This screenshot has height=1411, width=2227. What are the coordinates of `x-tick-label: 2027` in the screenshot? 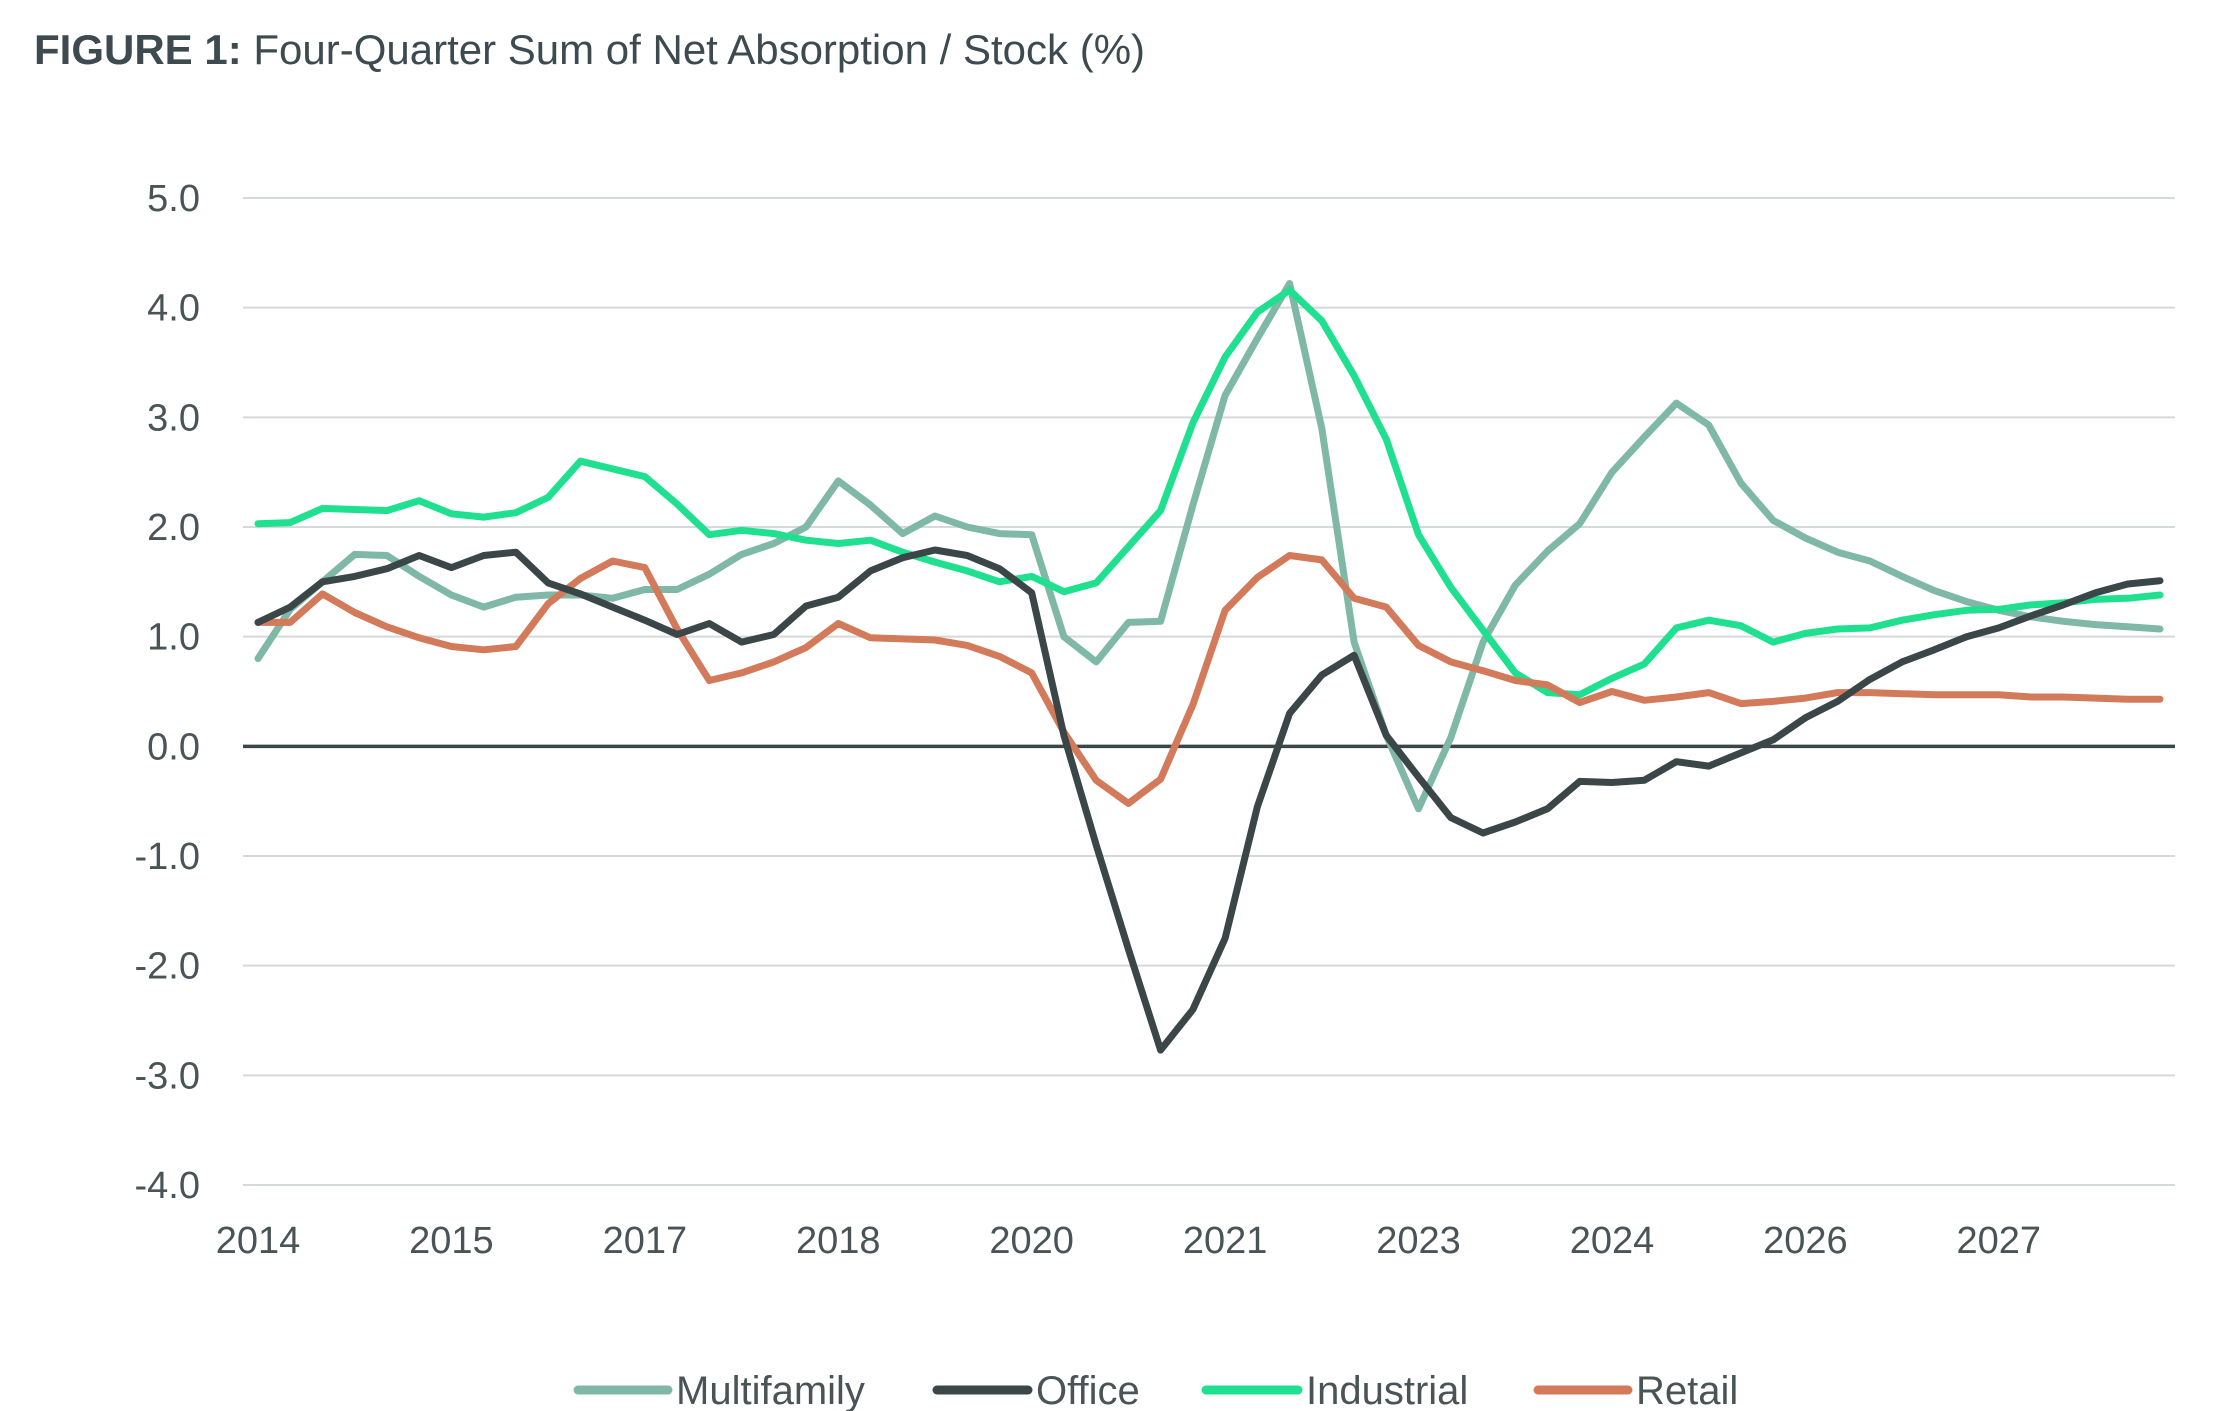 It's located at (1999, 1241).